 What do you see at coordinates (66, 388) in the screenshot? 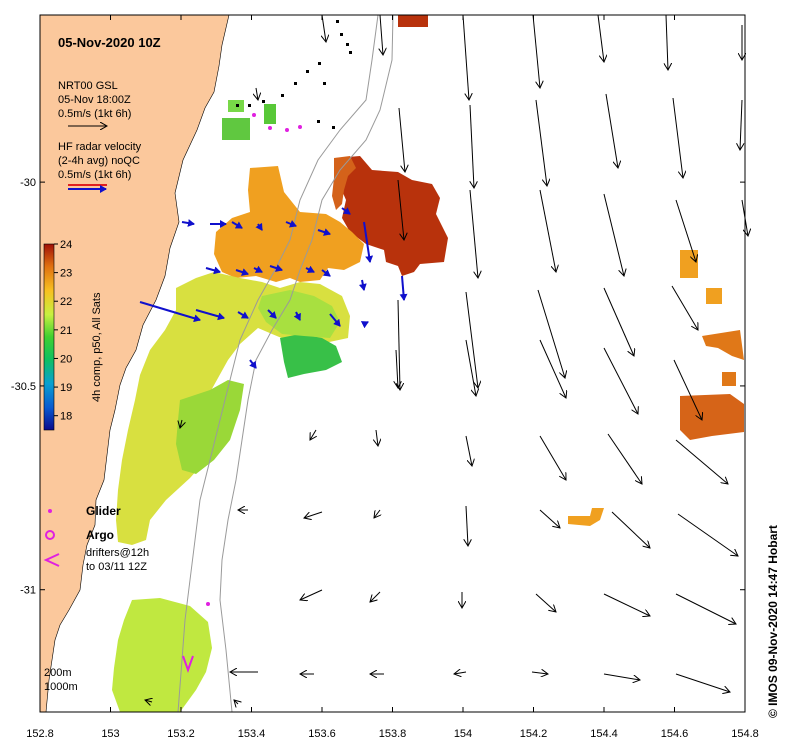
I see `colorbar-tick: 19` at bounding box center [66, 388].